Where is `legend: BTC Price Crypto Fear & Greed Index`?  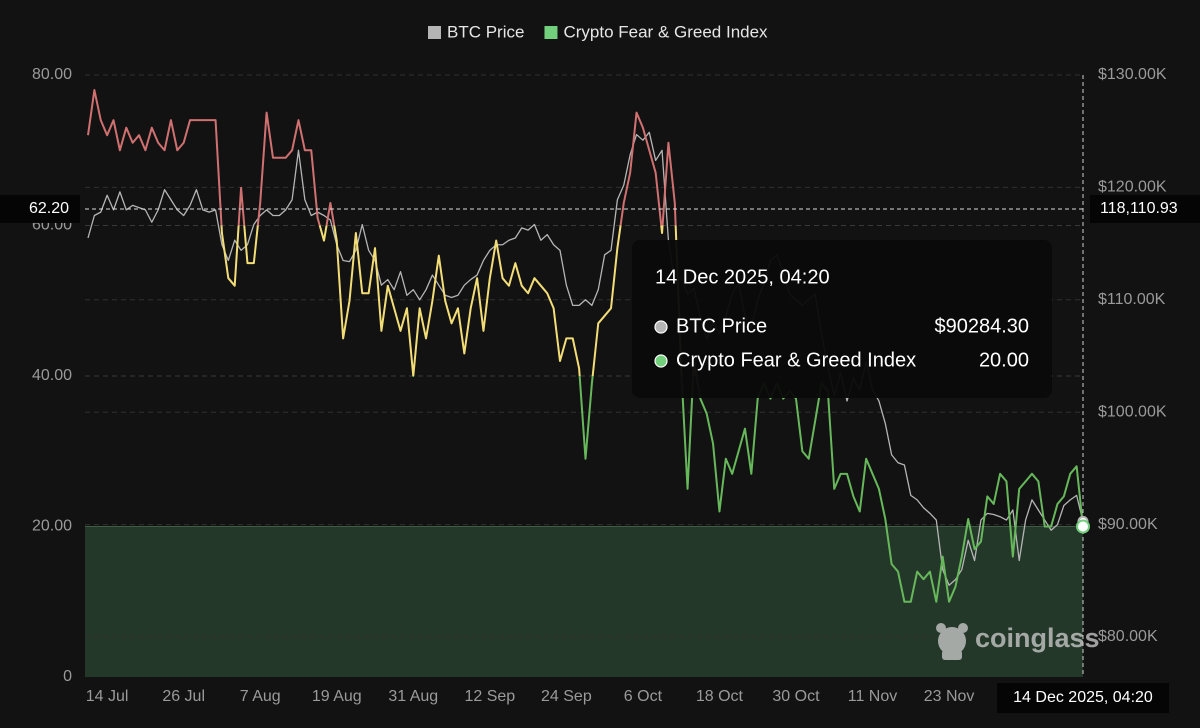 legend: BTC Price Crypto Fear & Greed Index is located at coordinates (598, 31).